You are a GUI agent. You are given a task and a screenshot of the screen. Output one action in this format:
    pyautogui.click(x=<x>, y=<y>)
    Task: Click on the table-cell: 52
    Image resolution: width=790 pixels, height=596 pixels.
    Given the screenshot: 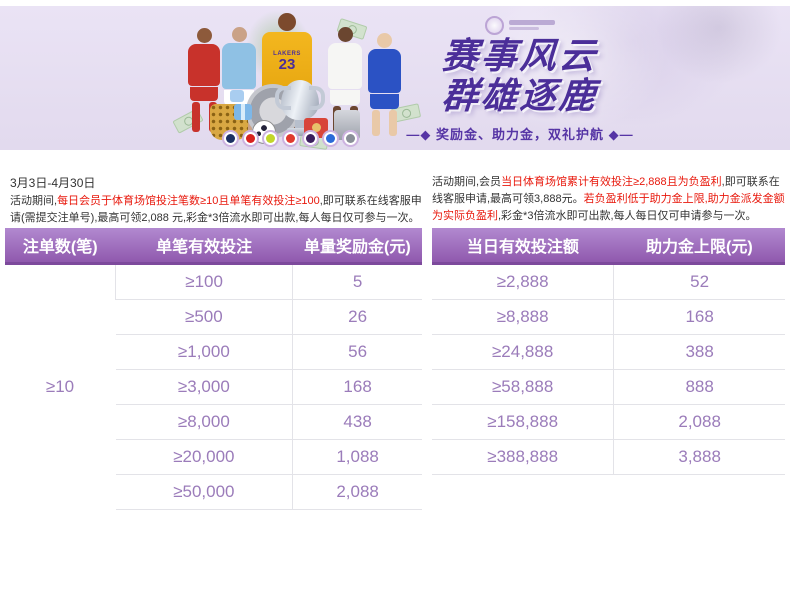 What is the action you would take?
    pyautogui.click(x=699, y=281)
    